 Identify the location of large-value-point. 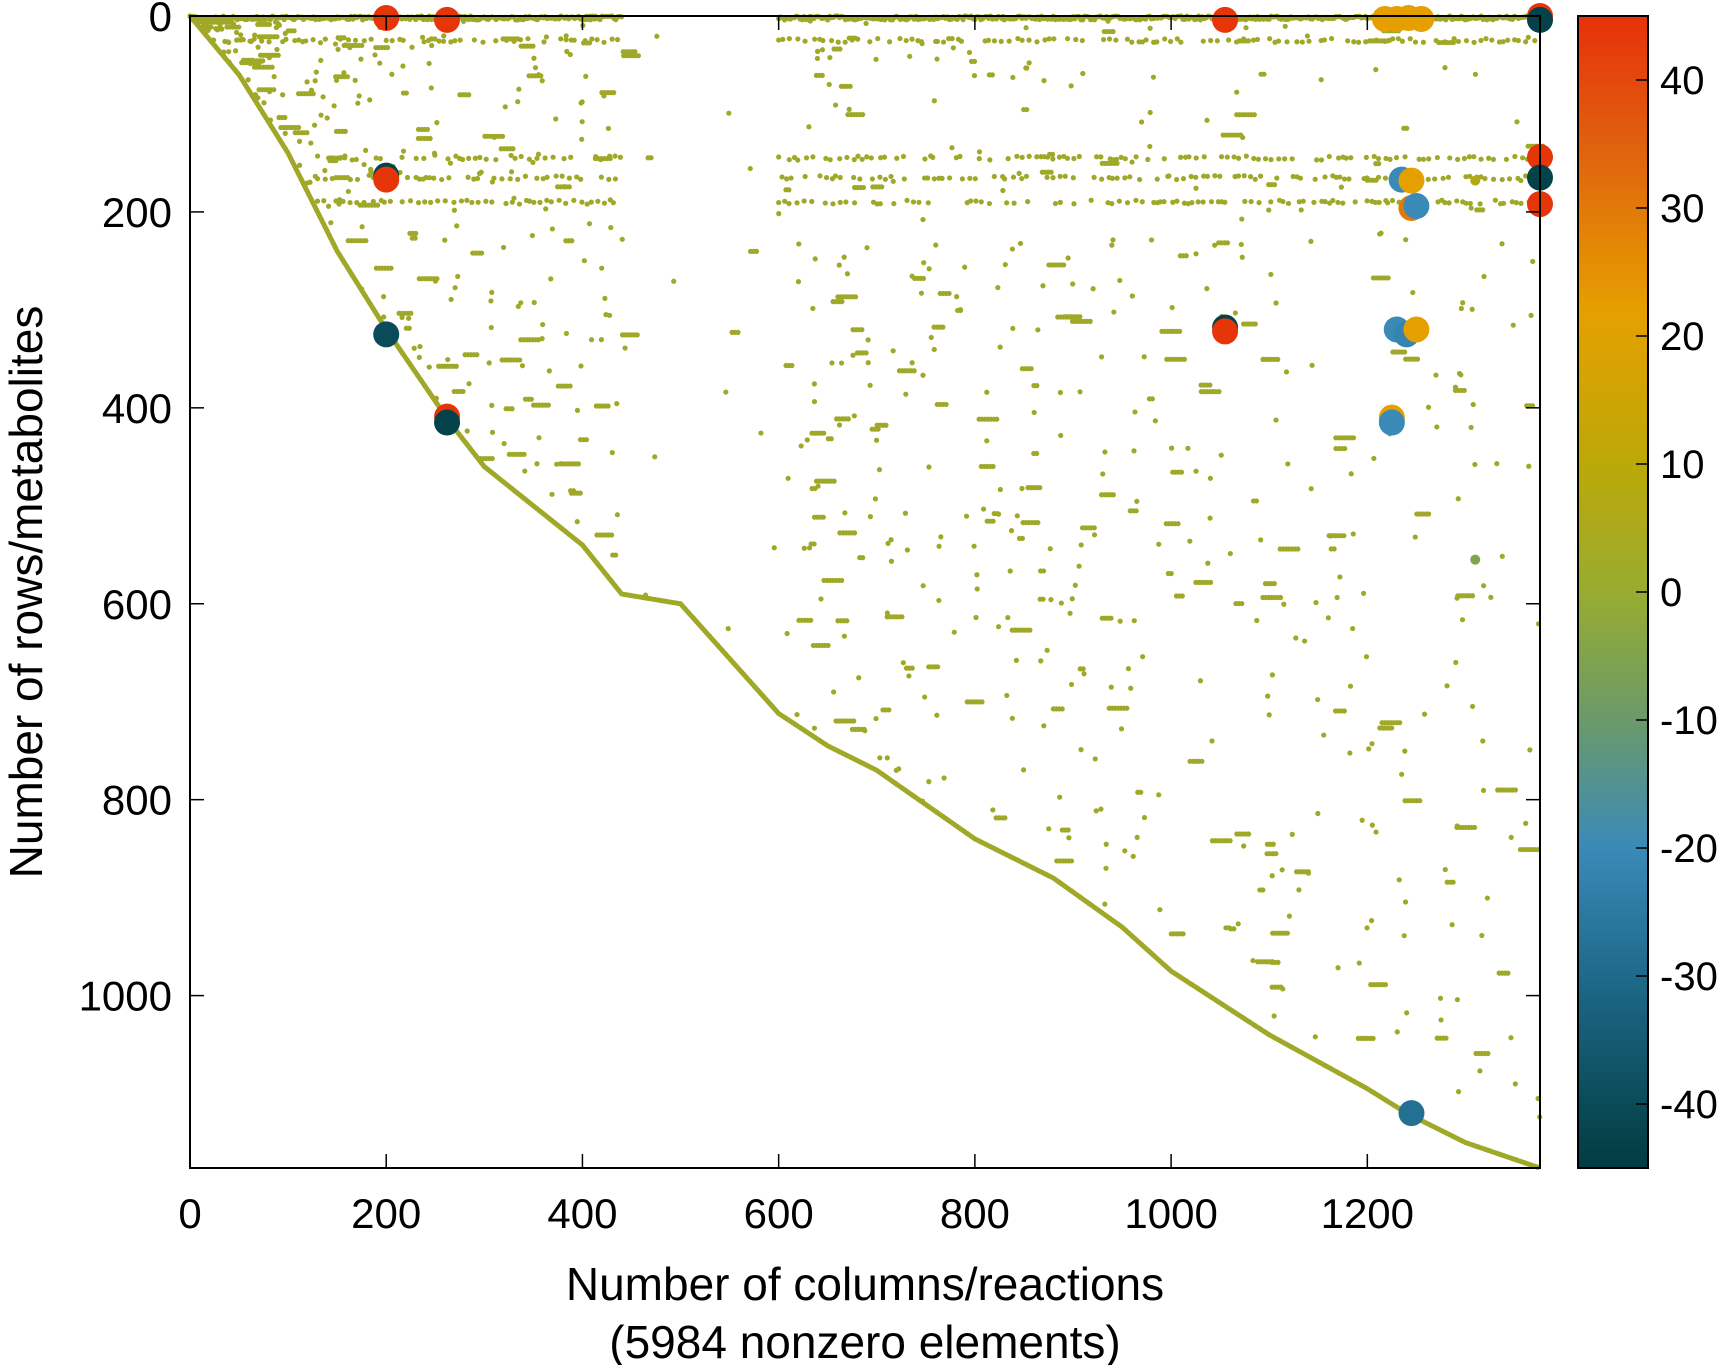
(386, 179).